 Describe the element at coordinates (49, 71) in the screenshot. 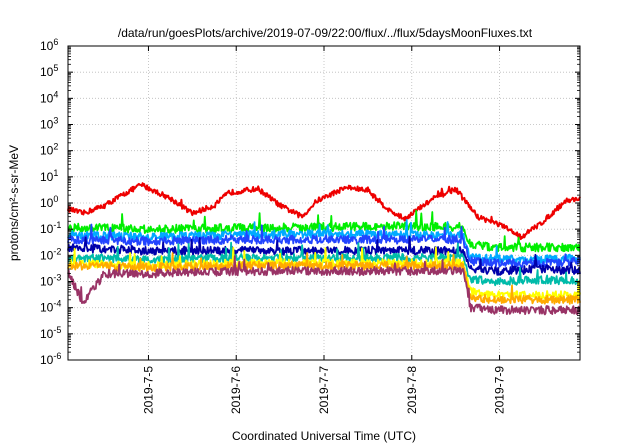

I see `y-tick-label: 10⁵` at that location.